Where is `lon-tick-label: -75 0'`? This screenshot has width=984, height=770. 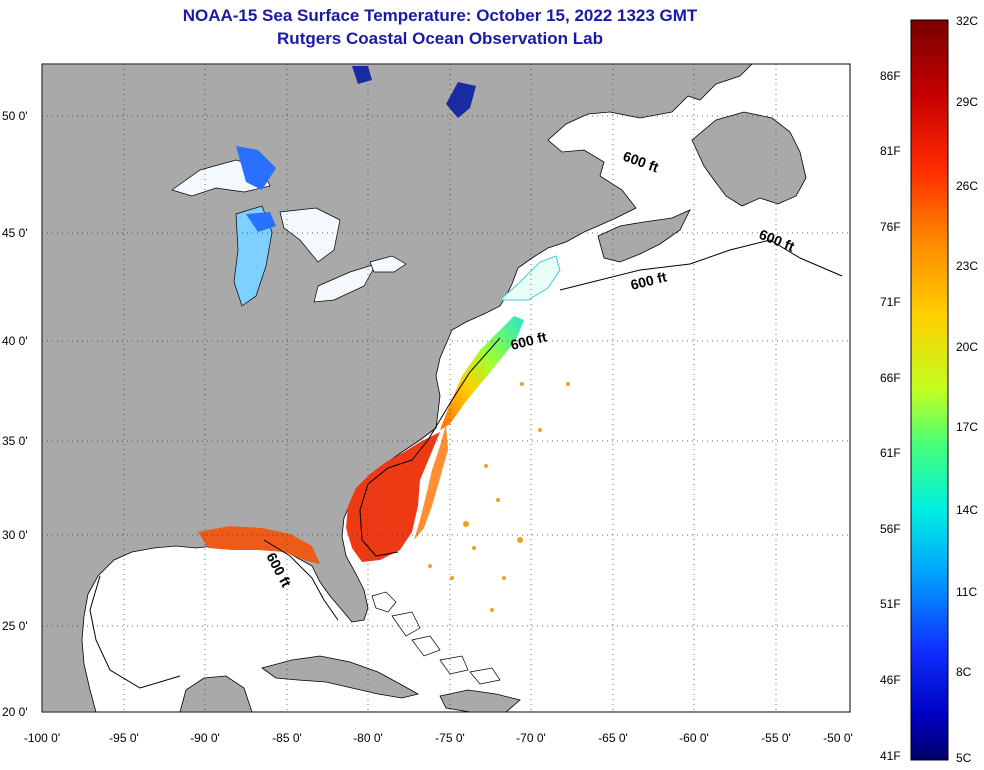 lon-tick-label: -75 0' is located at coordinates (450, 738).